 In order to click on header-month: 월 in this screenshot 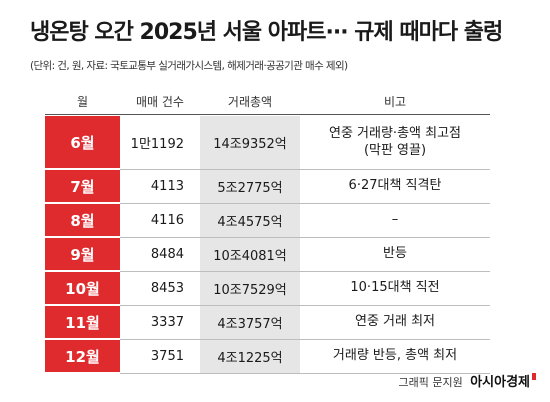, I will do `click(82, 102)`.